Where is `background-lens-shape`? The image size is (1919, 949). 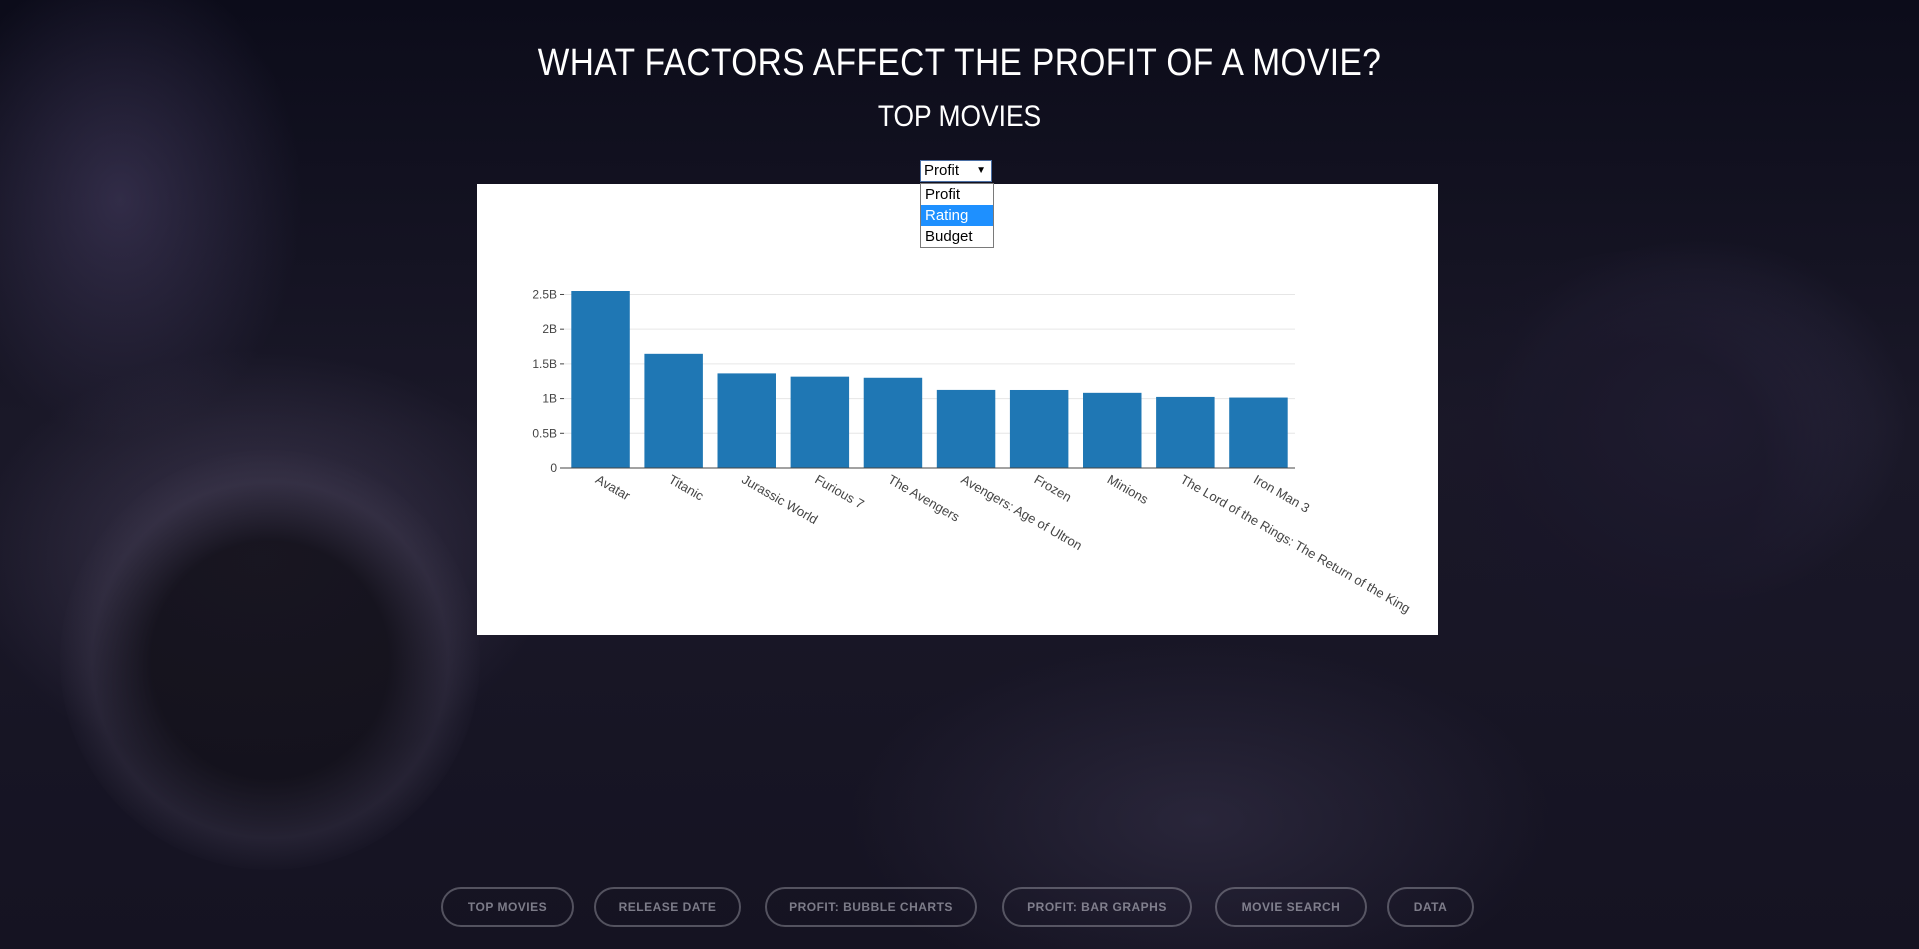
background-lens-shape is located at coordinates (270, 660).